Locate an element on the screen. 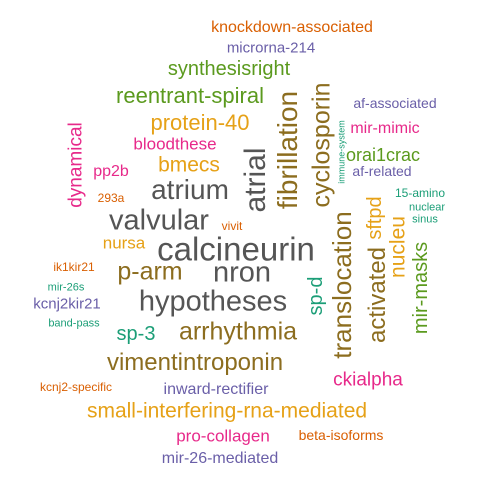  word: nron is located at coordinates (242, 272).